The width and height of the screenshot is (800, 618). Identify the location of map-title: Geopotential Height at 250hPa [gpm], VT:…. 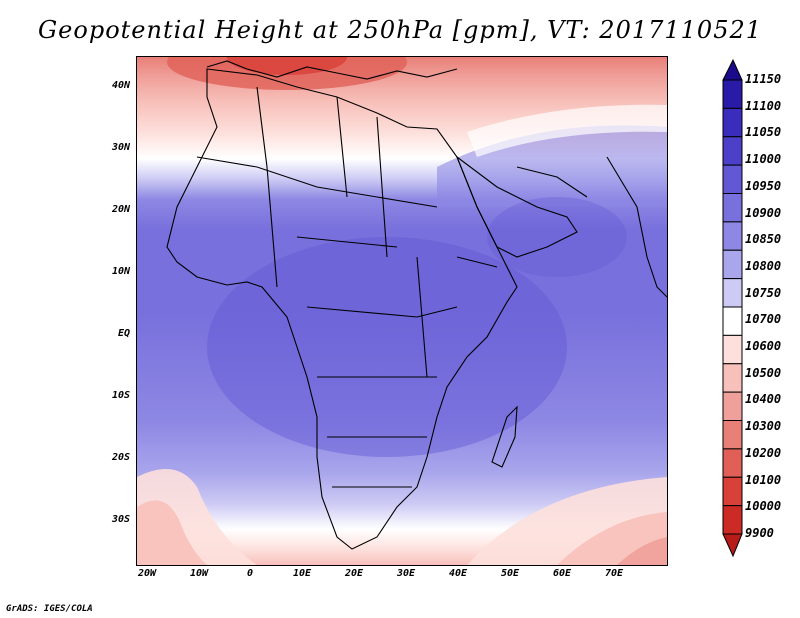
(400, 30).